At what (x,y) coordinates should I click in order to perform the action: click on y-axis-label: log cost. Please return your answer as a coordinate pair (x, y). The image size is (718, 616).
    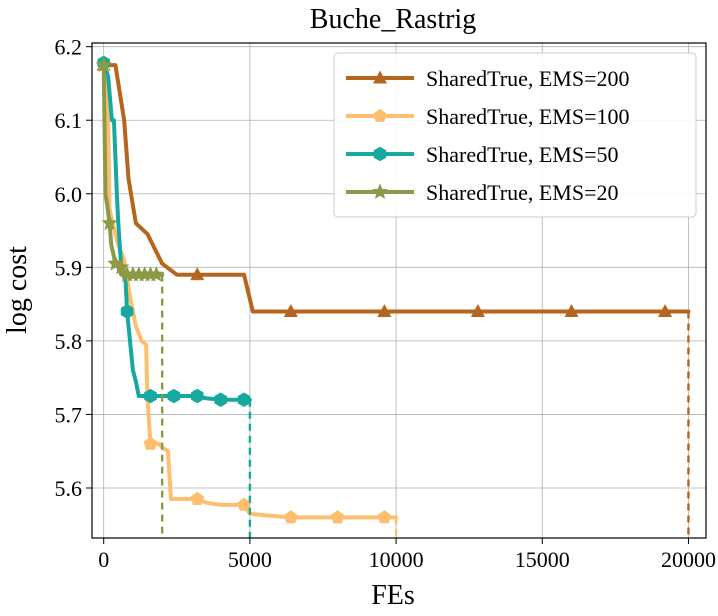
    Looking at the image, I should click on (17, 290).